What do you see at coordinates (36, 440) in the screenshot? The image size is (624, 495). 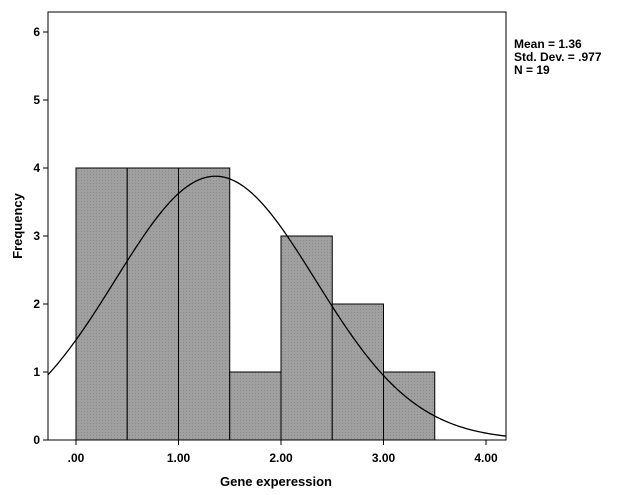 I see `y-tick-label: 0` at bounding box center [36, 440].